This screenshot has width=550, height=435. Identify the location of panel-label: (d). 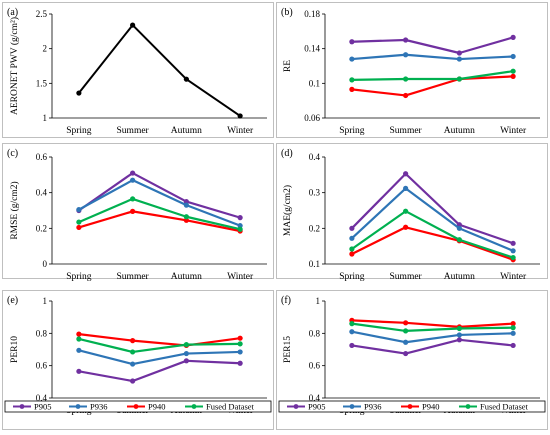
(287, 153).